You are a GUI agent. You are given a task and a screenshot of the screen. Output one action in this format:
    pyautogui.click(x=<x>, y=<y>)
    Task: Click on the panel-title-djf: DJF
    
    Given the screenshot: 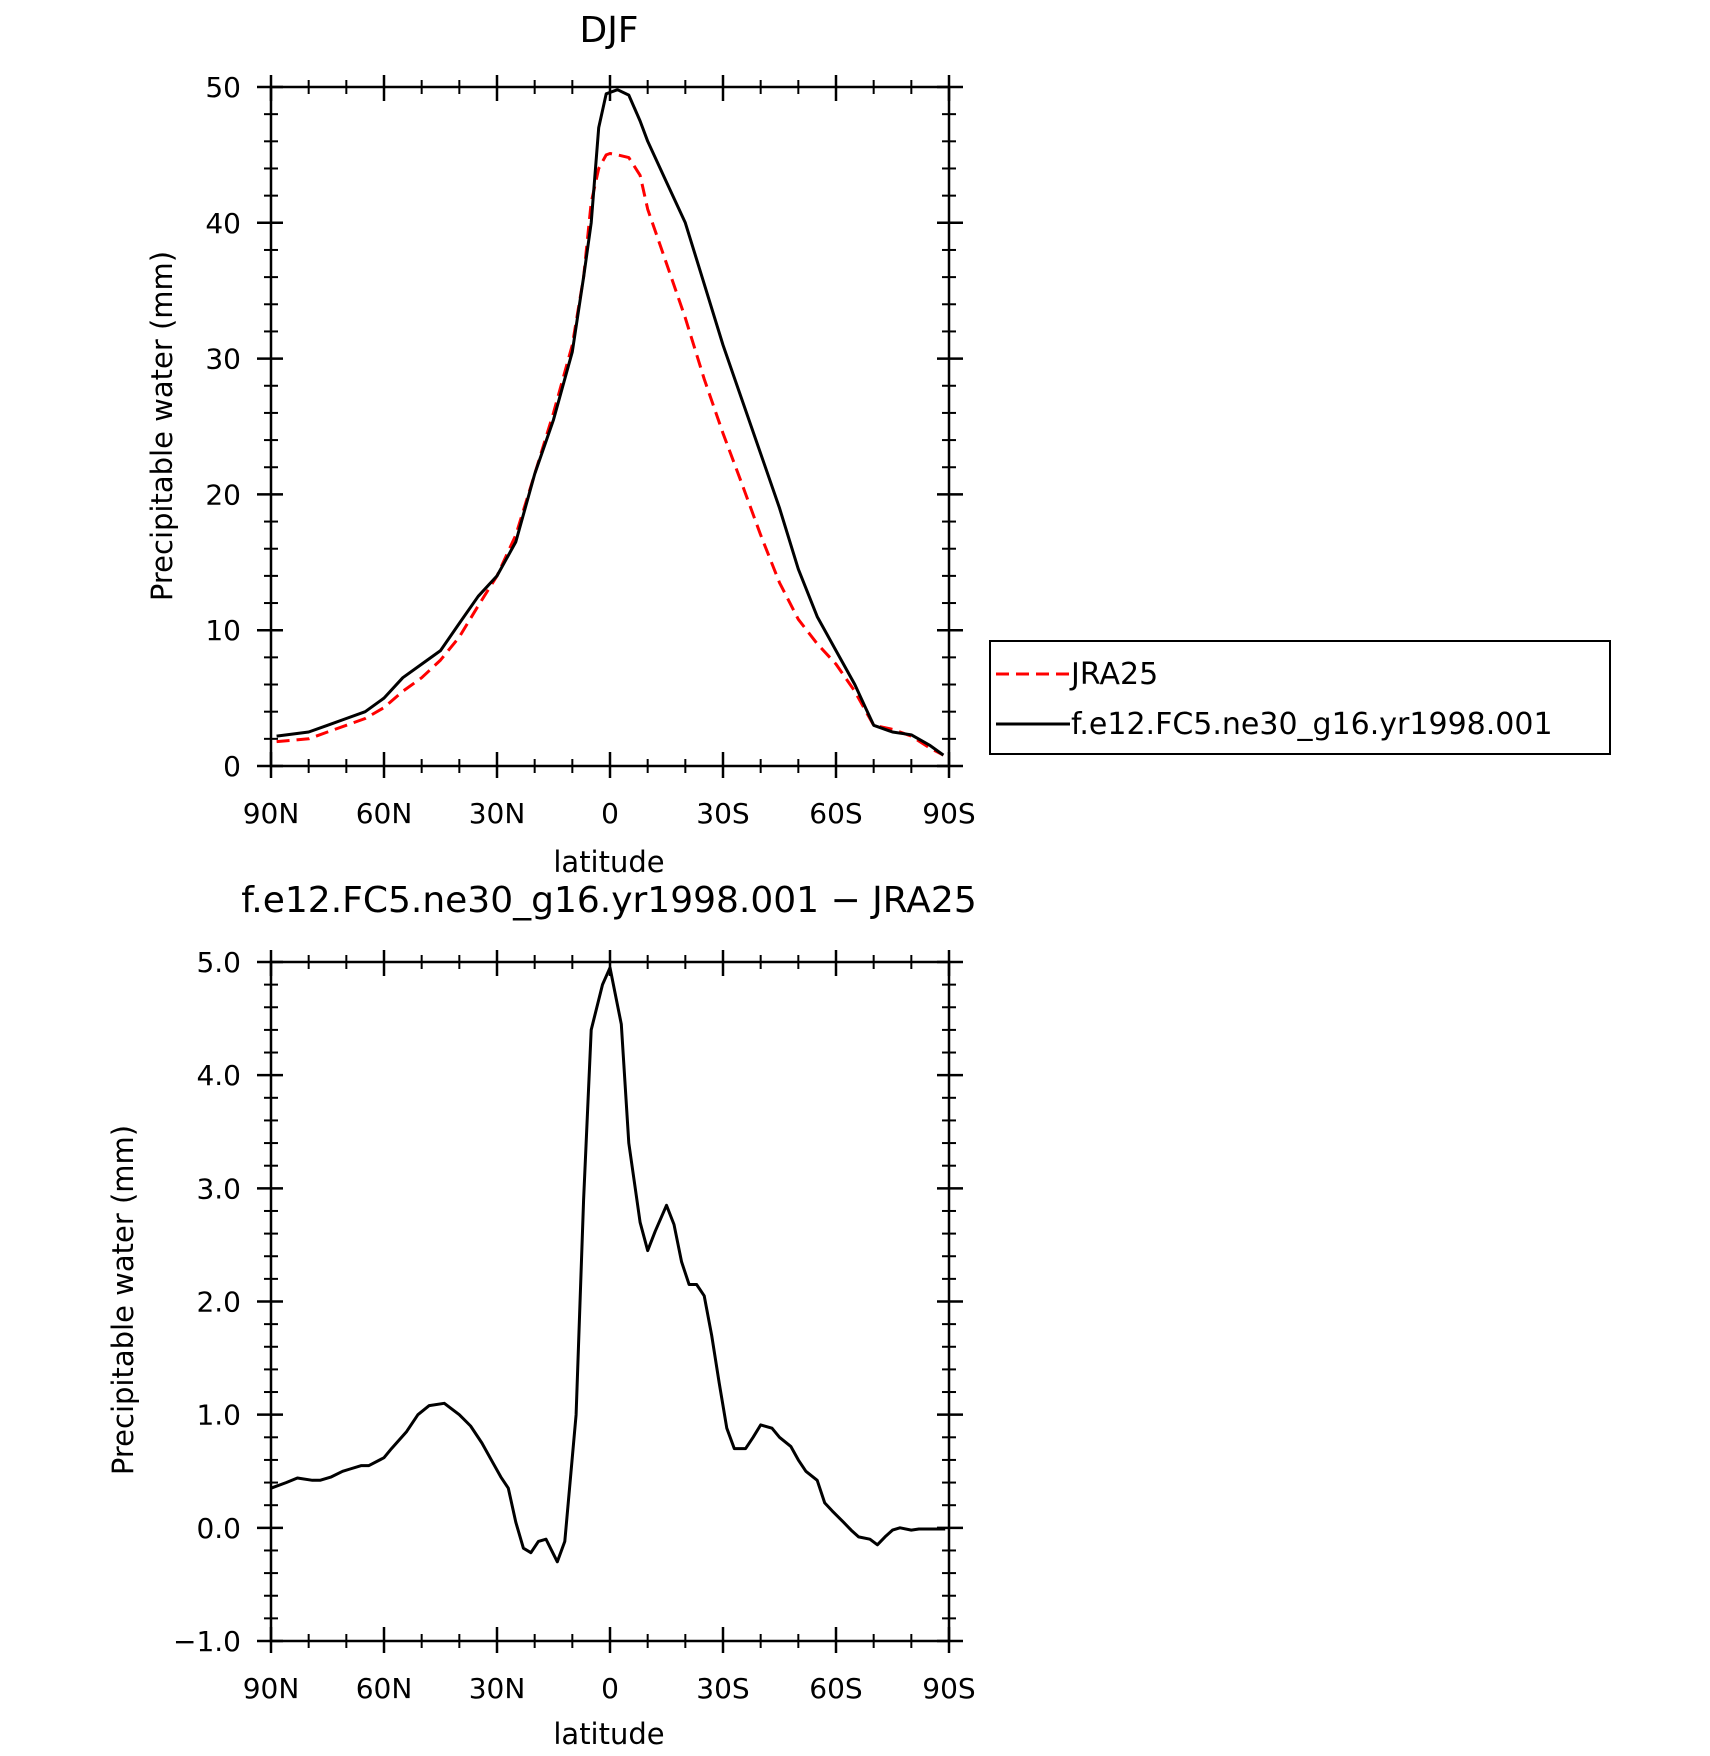 What is the action you would take?
    pyautogui.click(x=608, y=30)
    